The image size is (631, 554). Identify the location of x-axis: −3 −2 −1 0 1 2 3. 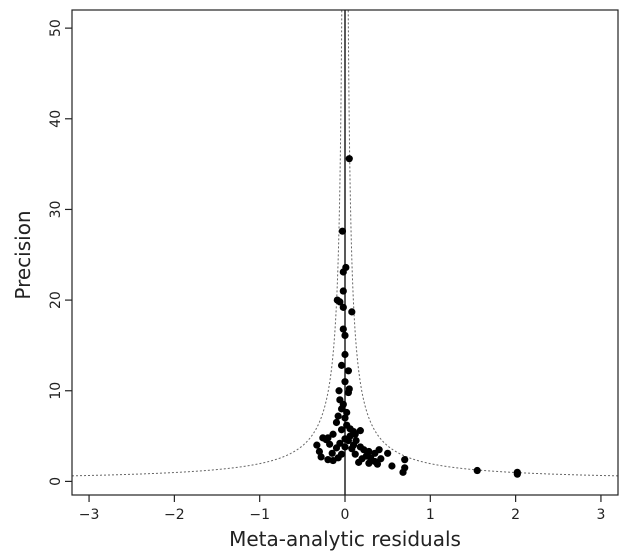
(342, 509).